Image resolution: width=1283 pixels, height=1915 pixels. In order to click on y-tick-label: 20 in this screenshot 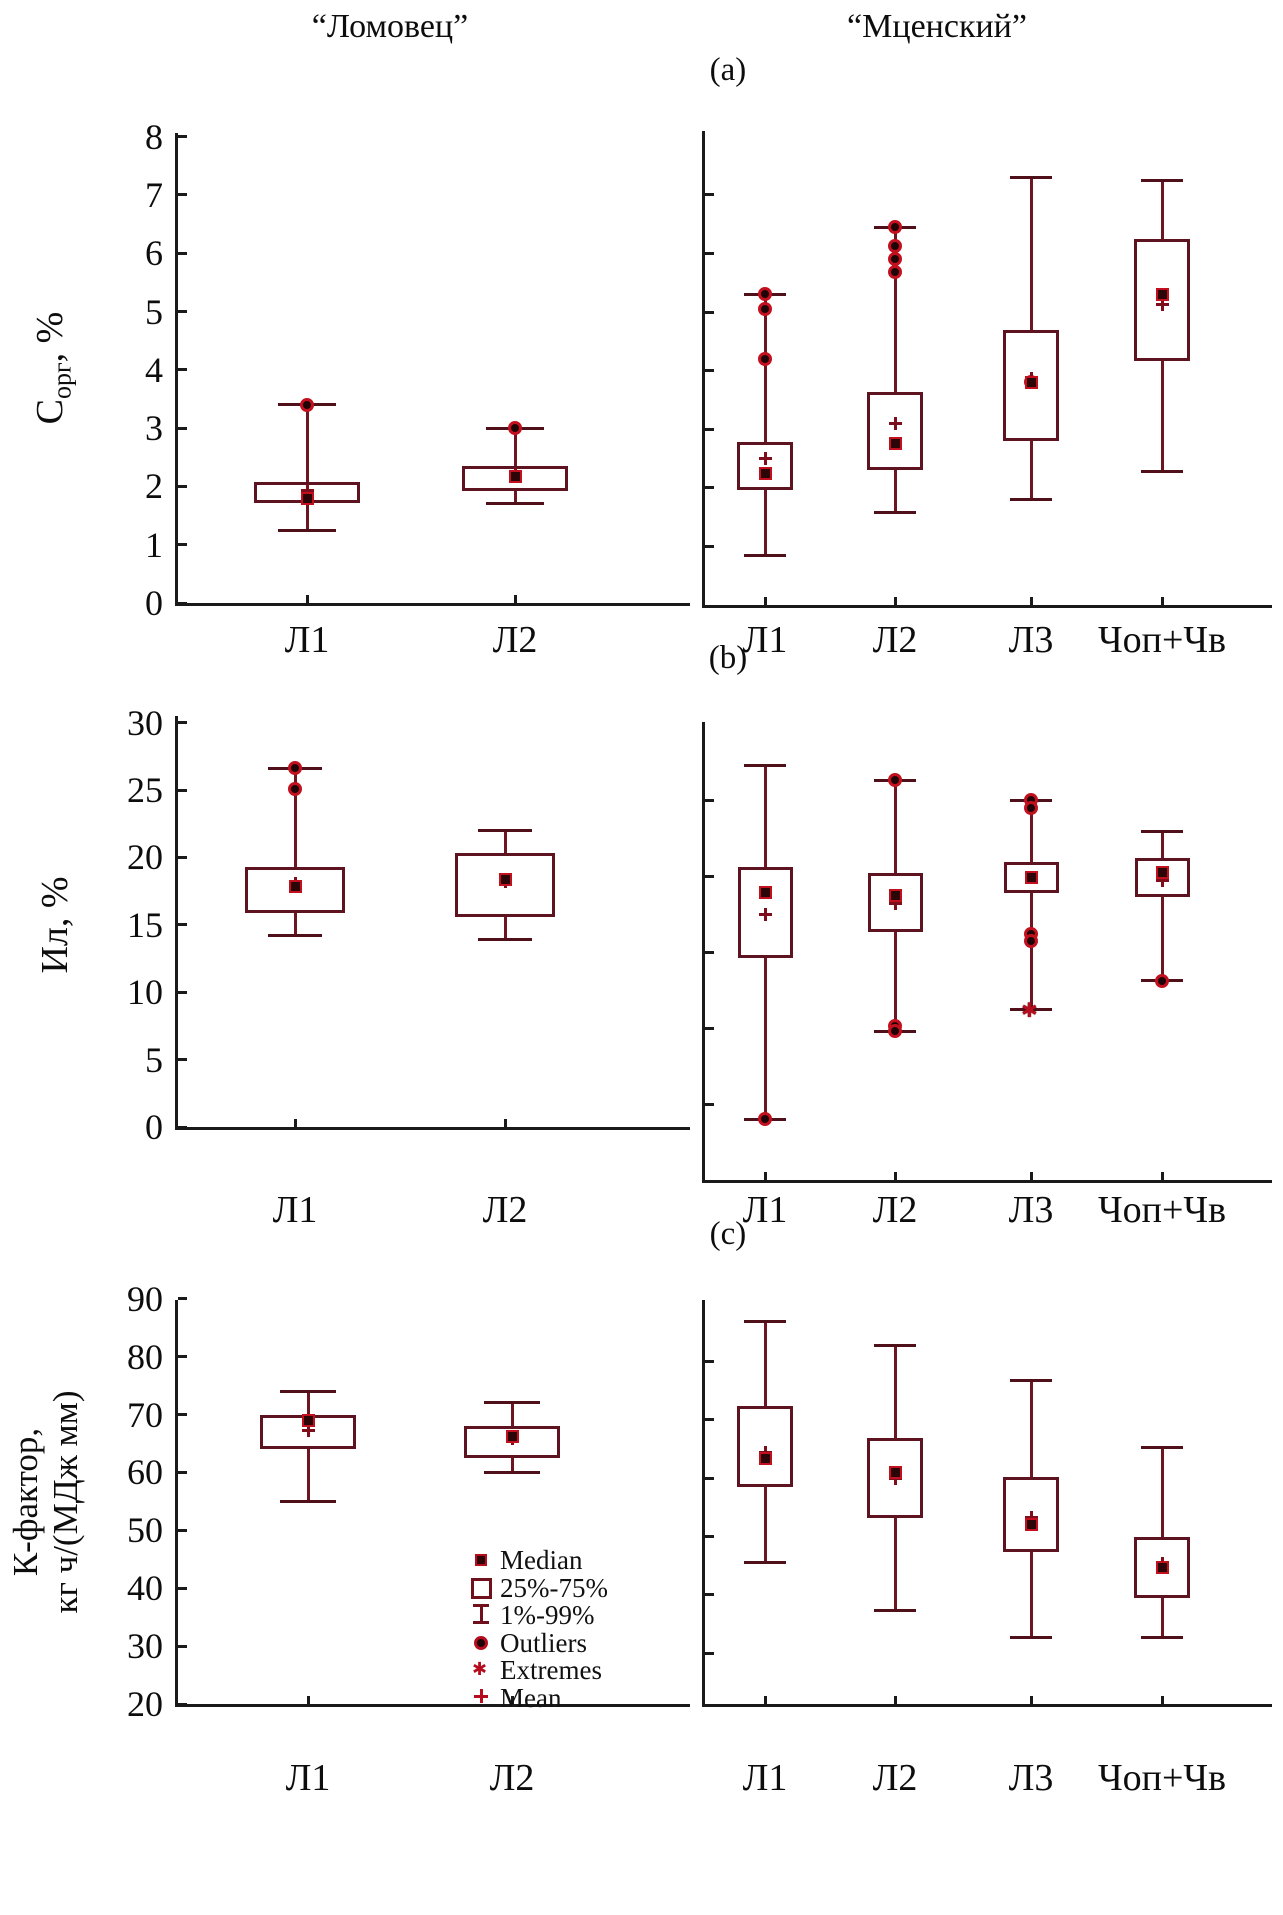, I will do `click(145, 1704)`.